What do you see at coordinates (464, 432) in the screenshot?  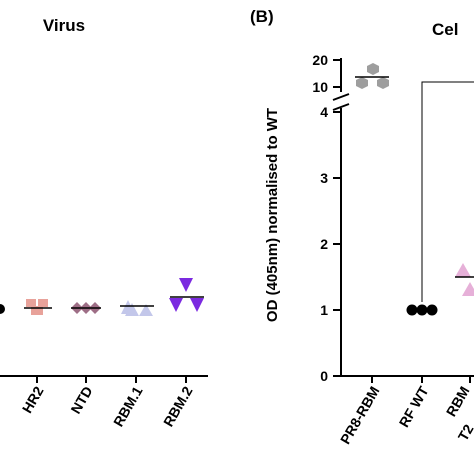 I see `panel-b-category-label: T2` at bounding box center [464, 432].